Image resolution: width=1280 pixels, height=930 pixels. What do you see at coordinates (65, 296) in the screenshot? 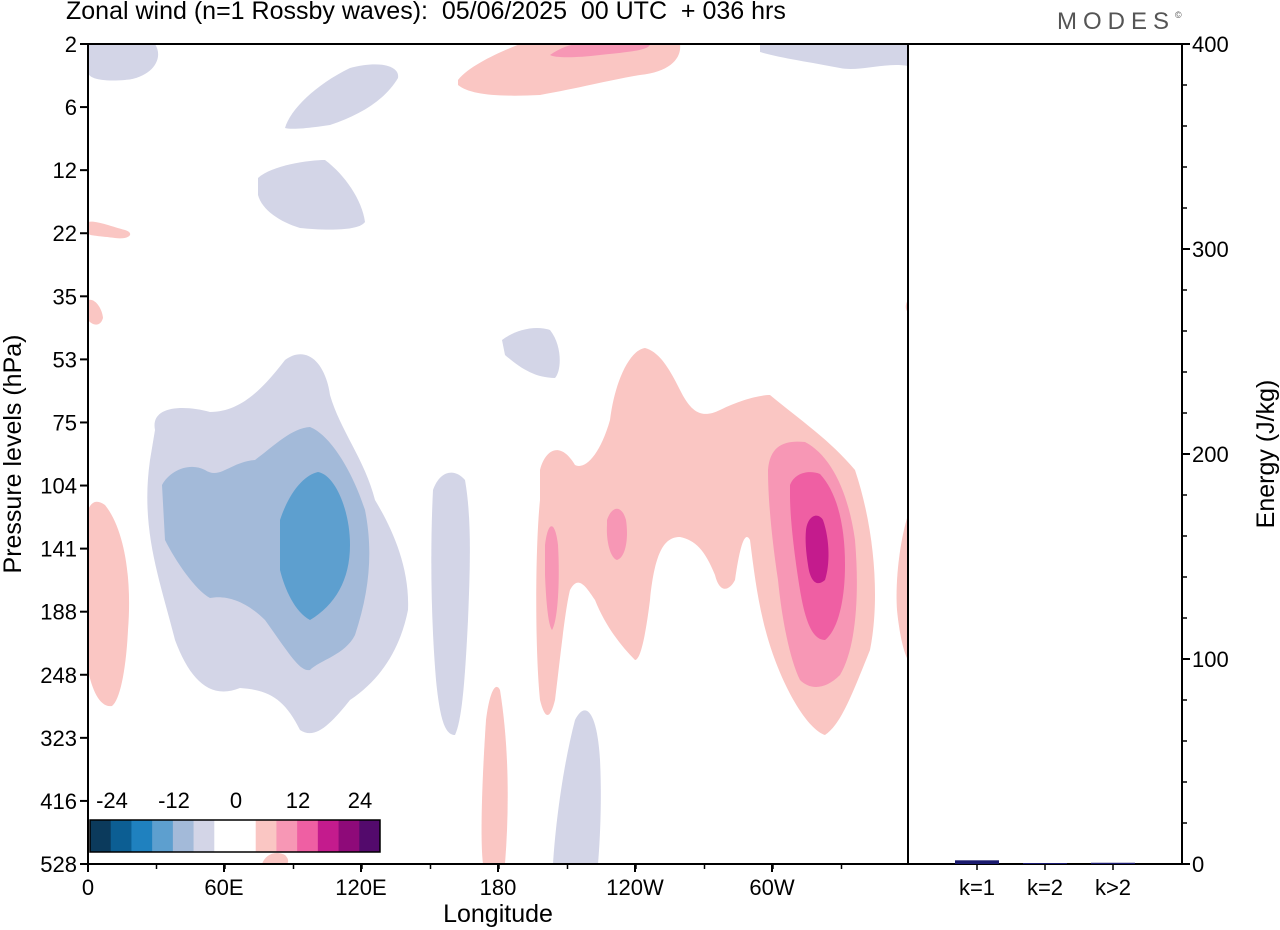
I see `y-tick-label: 35` at bounding box center [65, 296].